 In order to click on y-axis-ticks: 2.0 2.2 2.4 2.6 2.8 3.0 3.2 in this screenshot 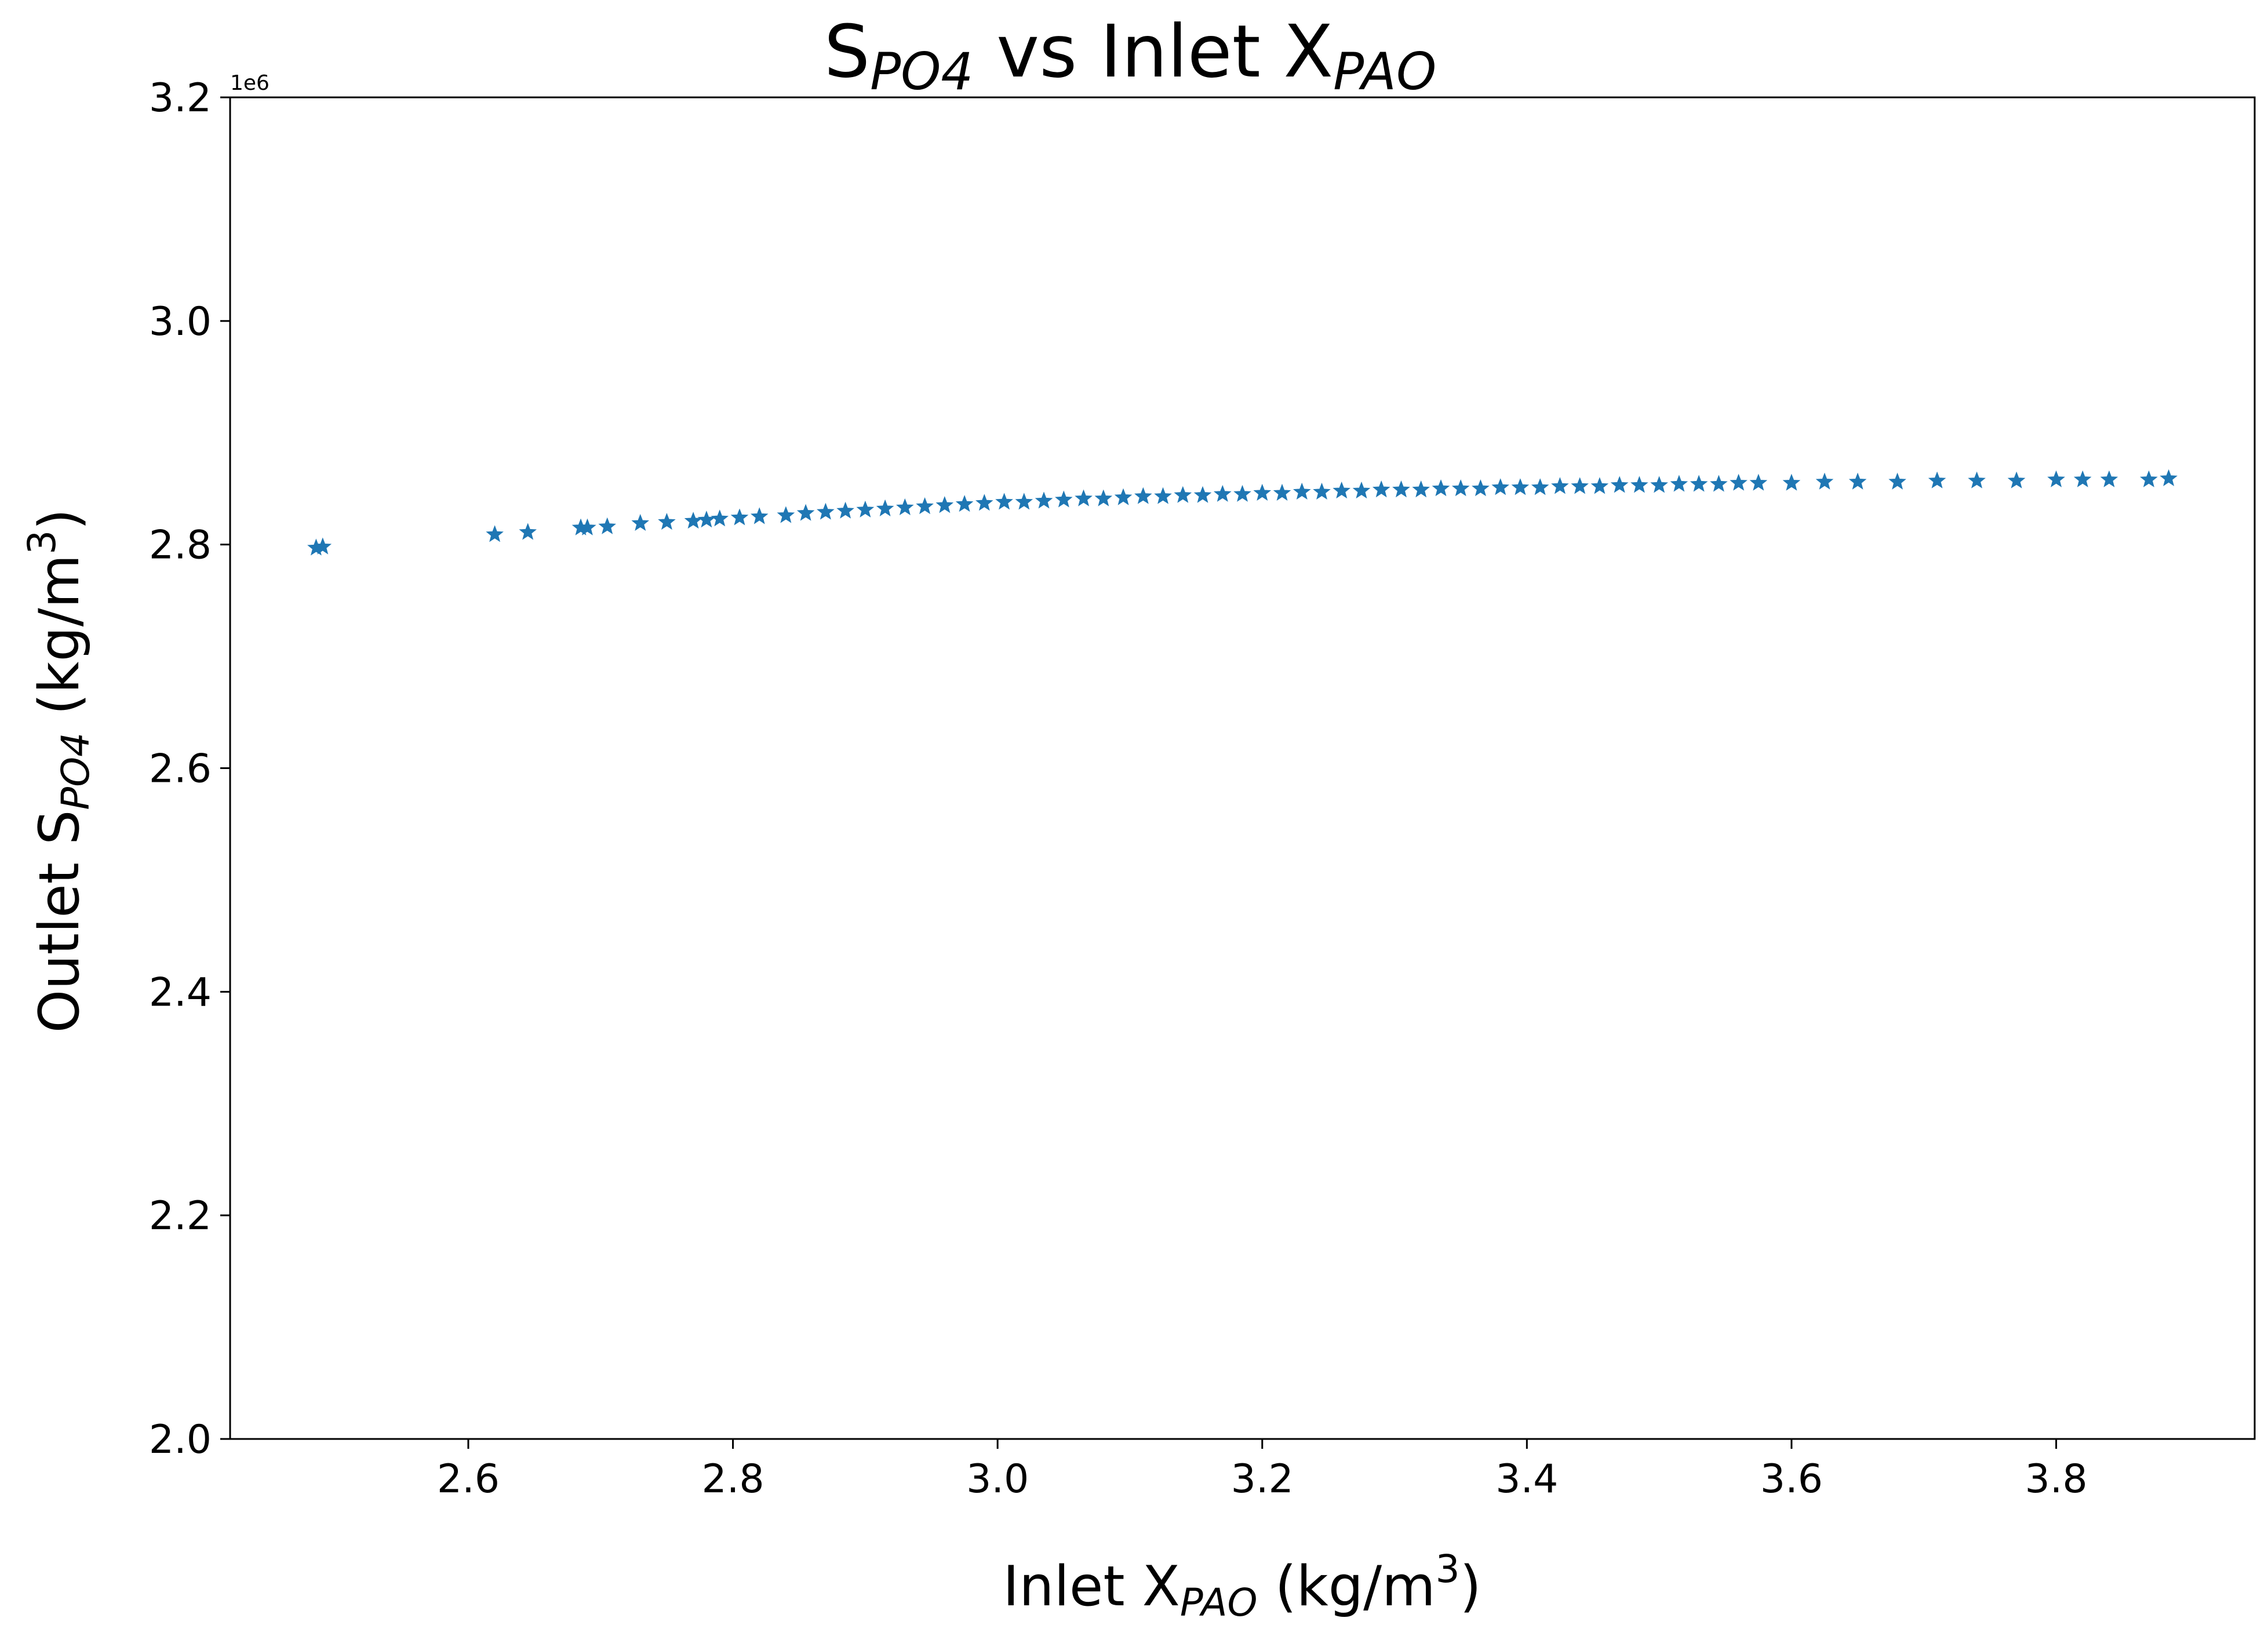, I will do `click(189, 769)`.